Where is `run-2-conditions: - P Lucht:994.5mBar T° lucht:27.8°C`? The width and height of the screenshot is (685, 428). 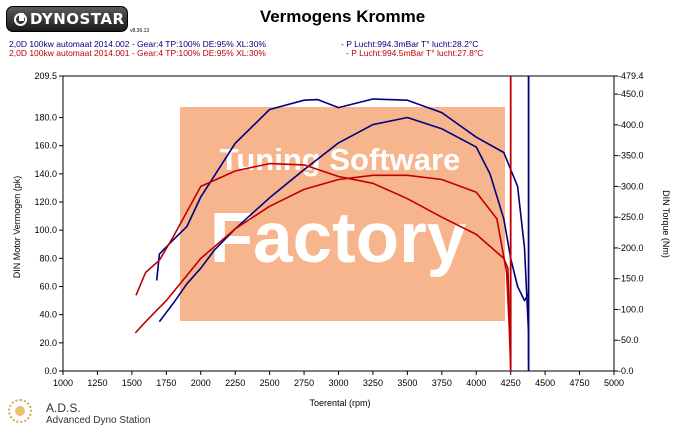
run-2-conditions: - P Lucht:994.5mBar T° lucht:27.8°C is located at coordinates (415, 53).